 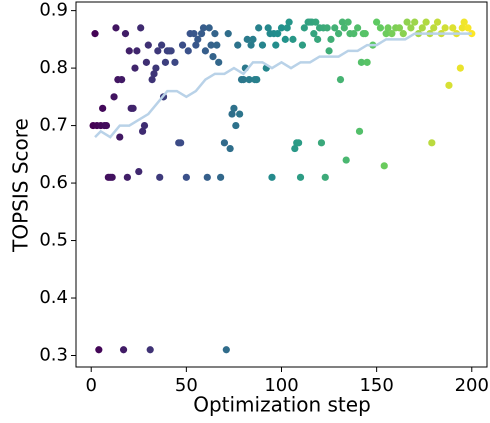 What do you see at coordinates (21, 185) in the screenshot?
I see `y-axis-label: TOPSIS Score` at bounding box center [21, 185].